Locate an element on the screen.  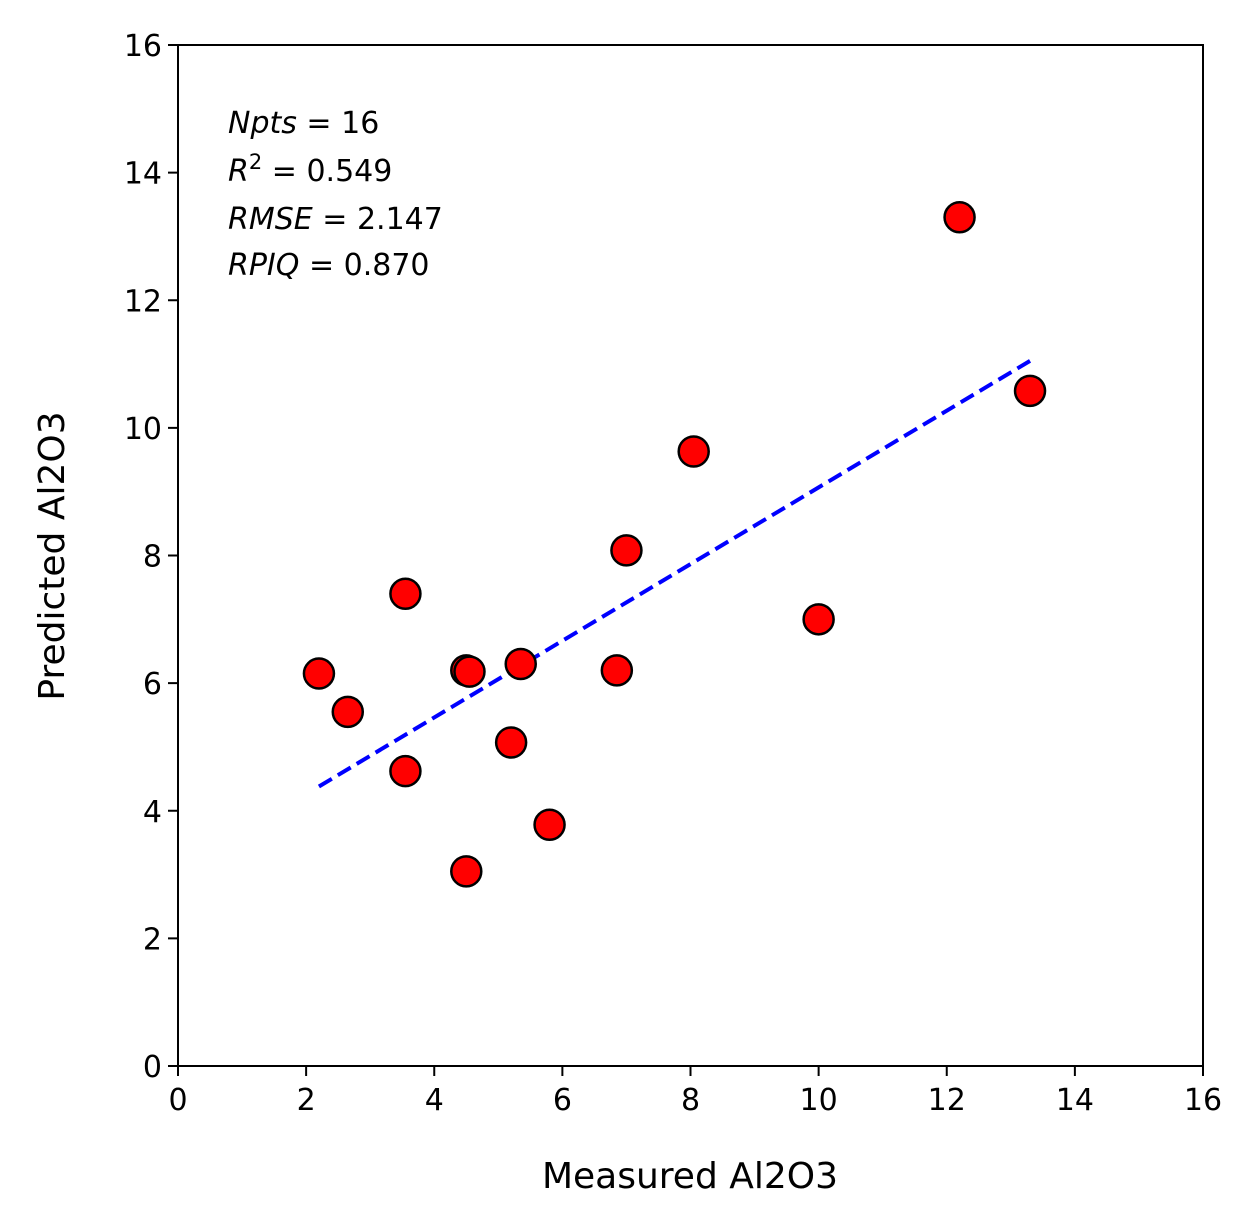
y-tick-label: 0 is located at coordinates (152, 1067).